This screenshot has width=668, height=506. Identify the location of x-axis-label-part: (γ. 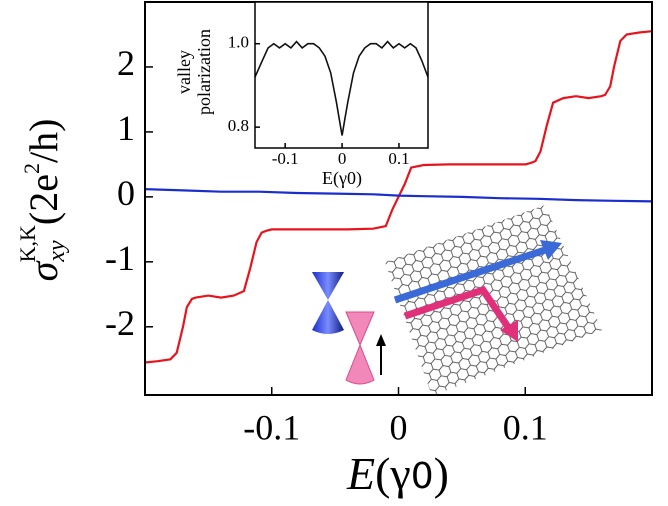
(393, 473).